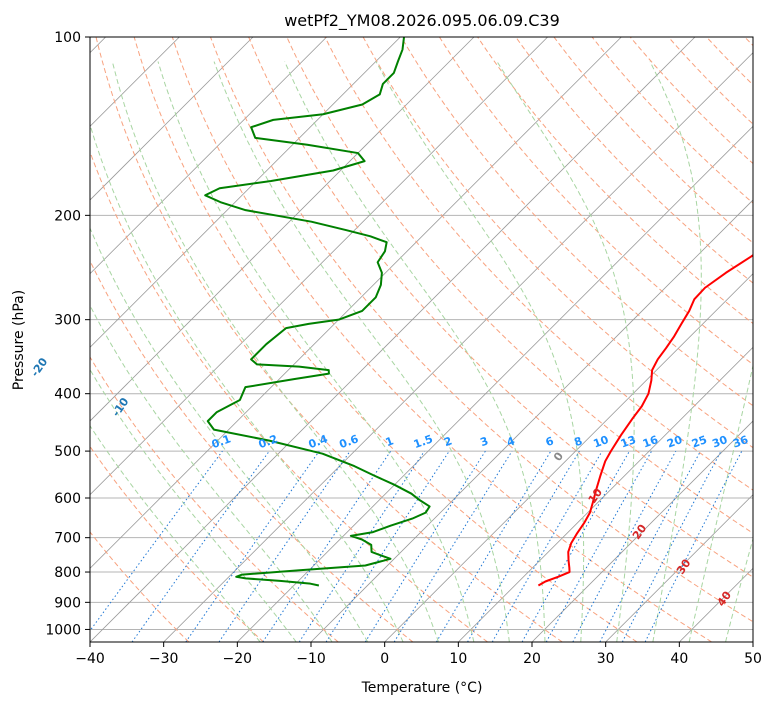 The image size is (775, 708). I want to click on x-tick-label: 40, so click(679, 659).